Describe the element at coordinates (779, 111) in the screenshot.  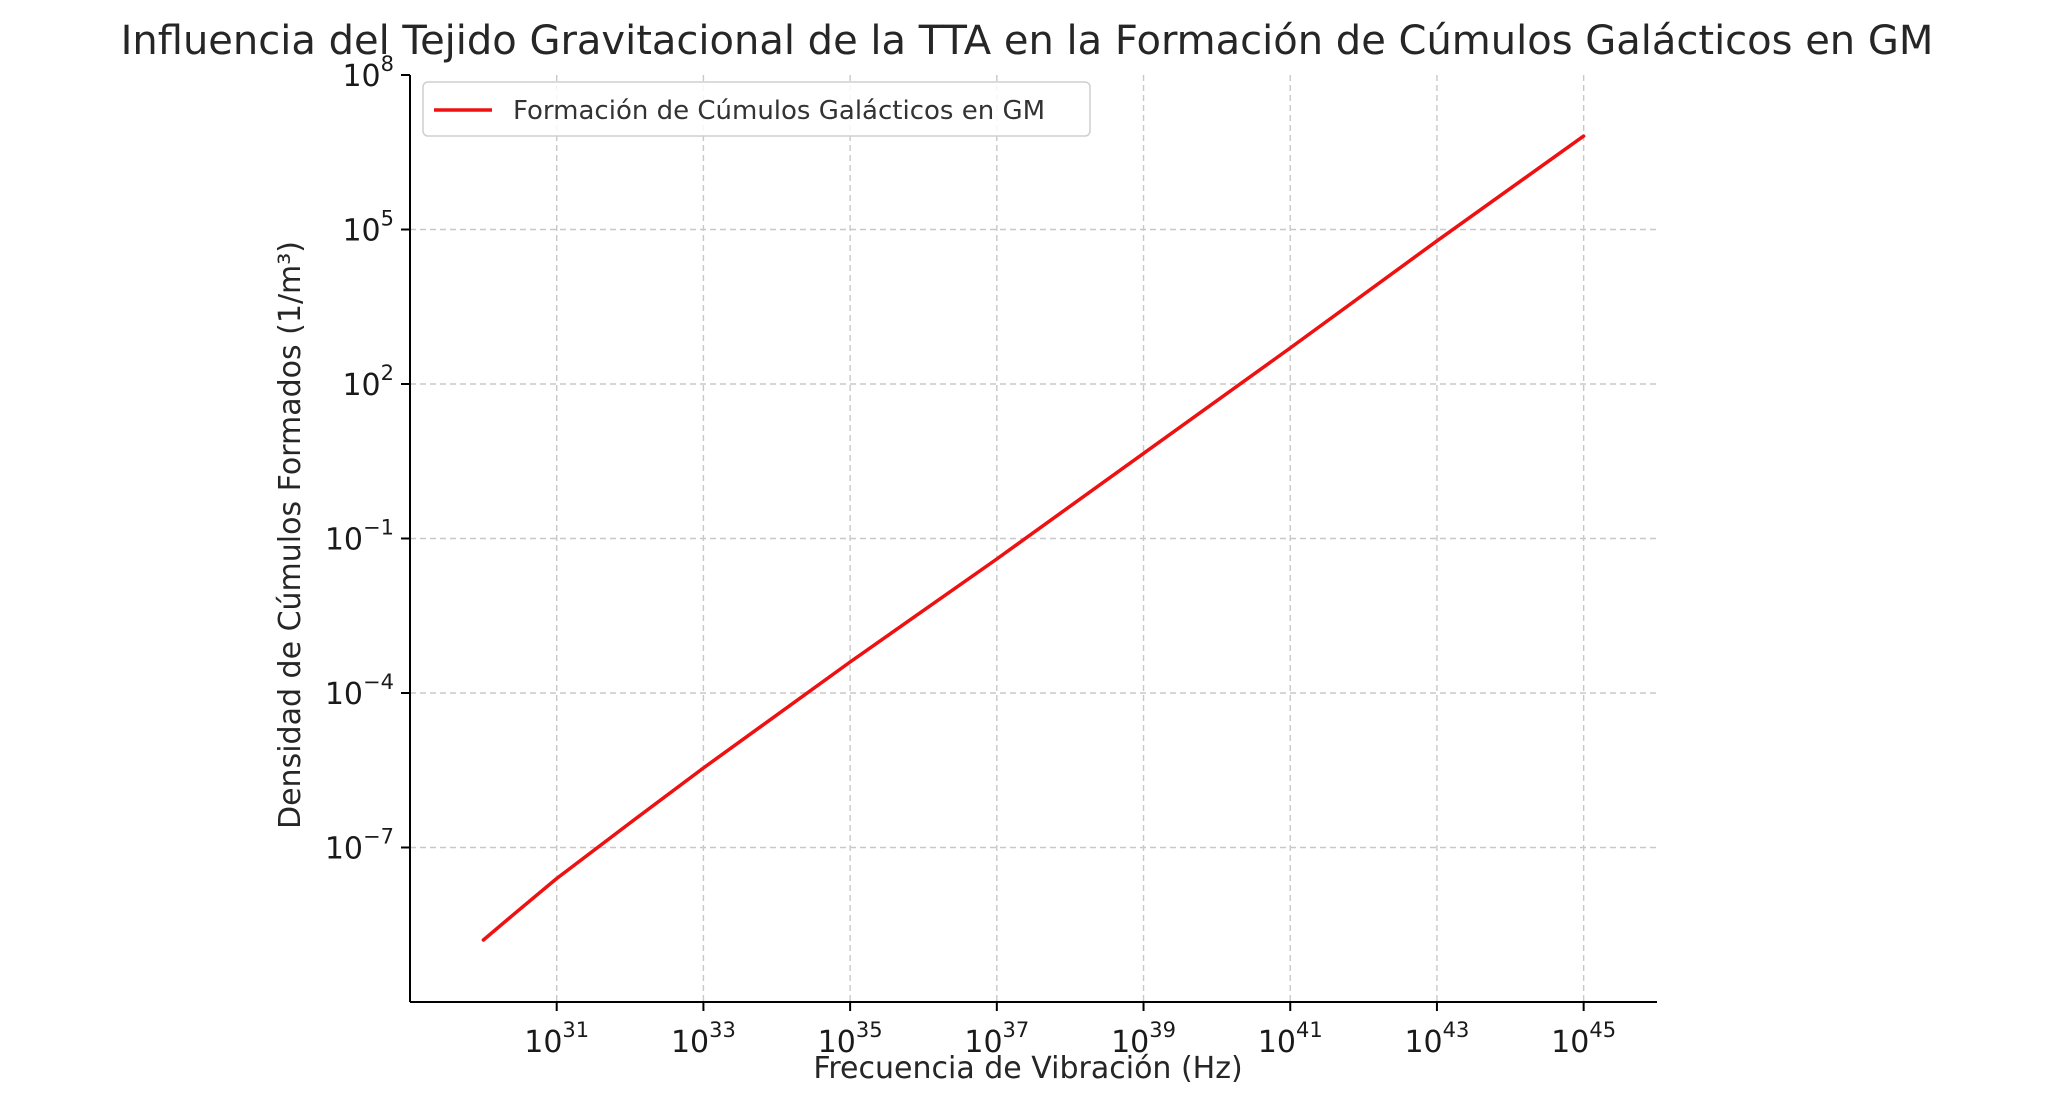
I see `legend-label: Formación de Cúmulos Galácticos en GM` at that location.